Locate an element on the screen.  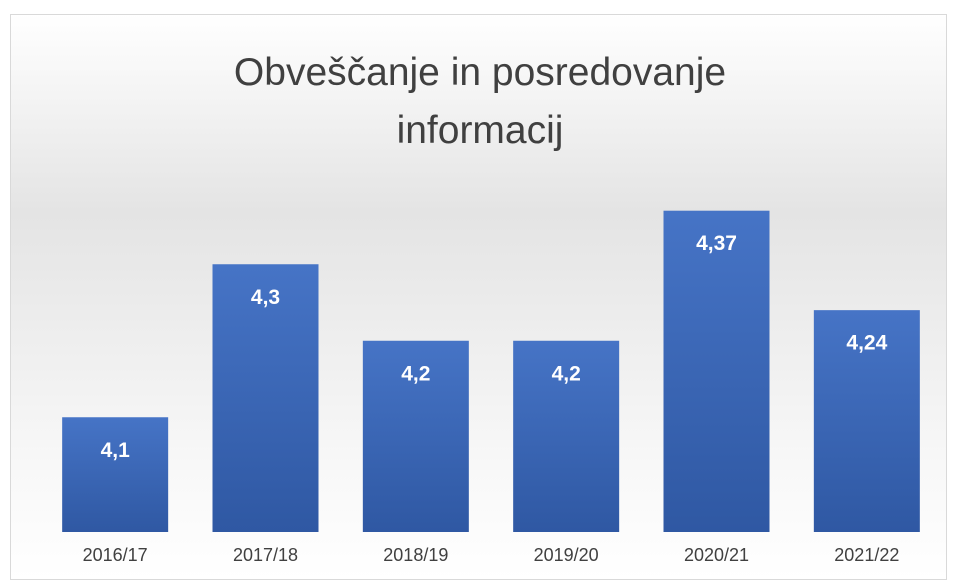
value-label: 4,3 is located at coordinates (265, 297).